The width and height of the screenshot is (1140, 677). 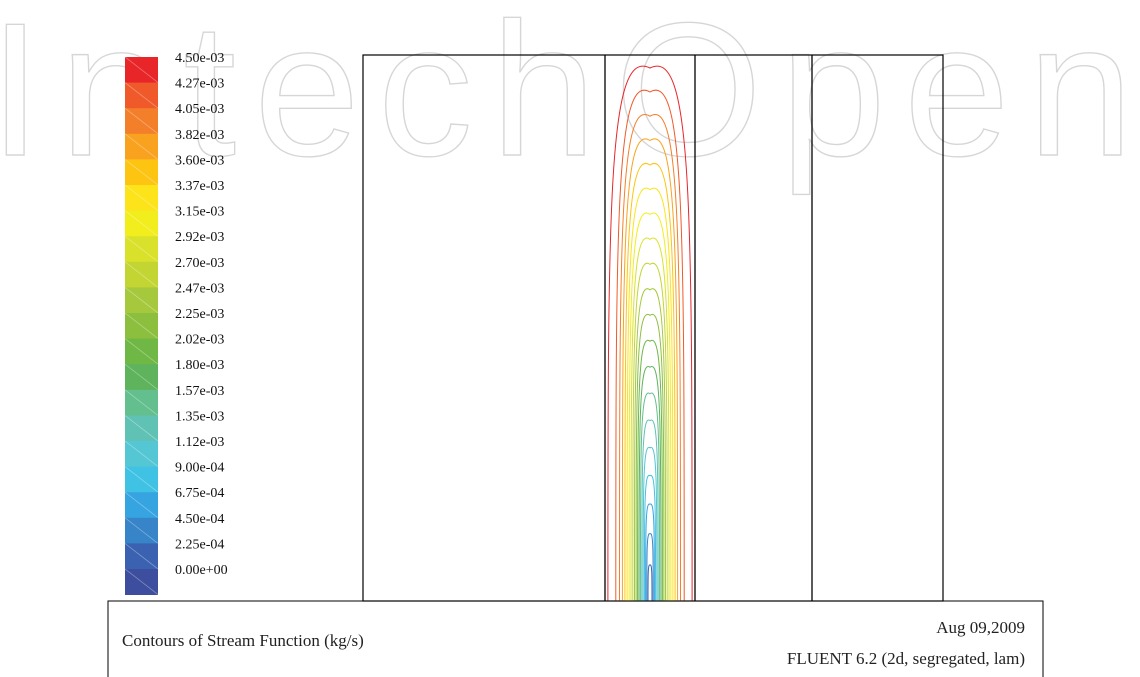 What do you see at coordinates (199, 263) in the screenshot?
I see `colorbar-tick-label: 2.70e-03` at bounding box center [199, 263].